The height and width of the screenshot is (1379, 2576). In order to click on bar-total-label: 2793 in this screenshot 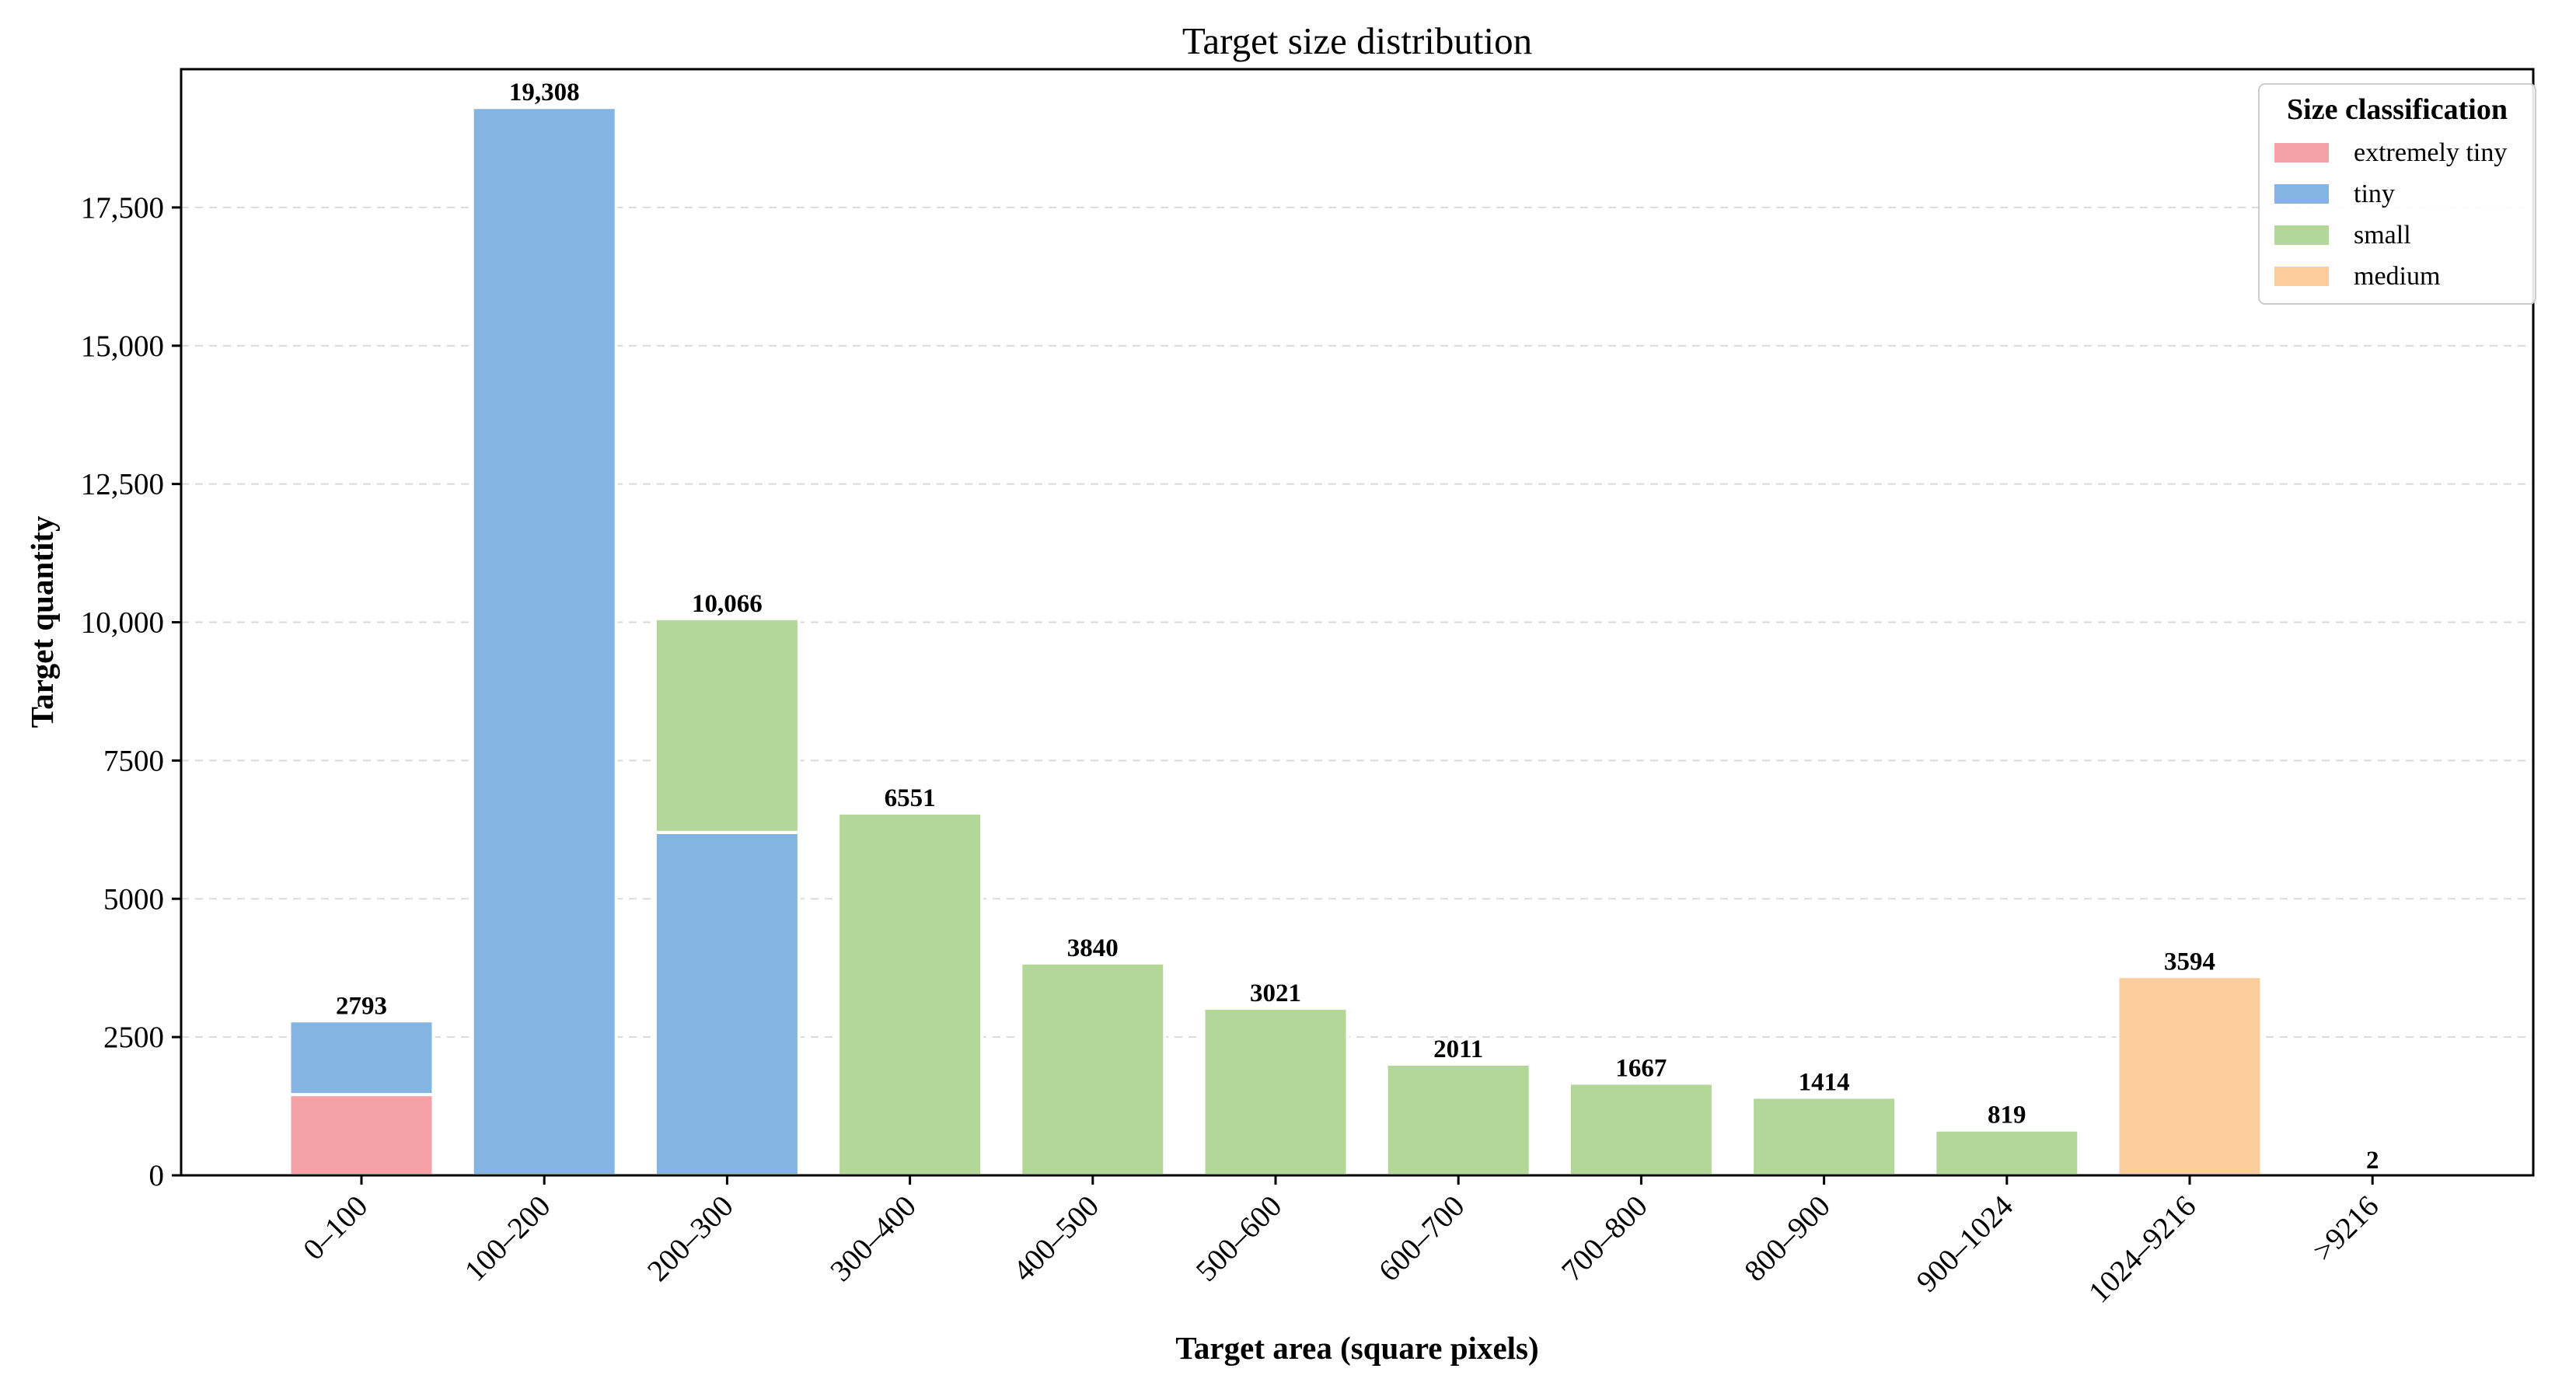, I will do `click(361, 1006)`.